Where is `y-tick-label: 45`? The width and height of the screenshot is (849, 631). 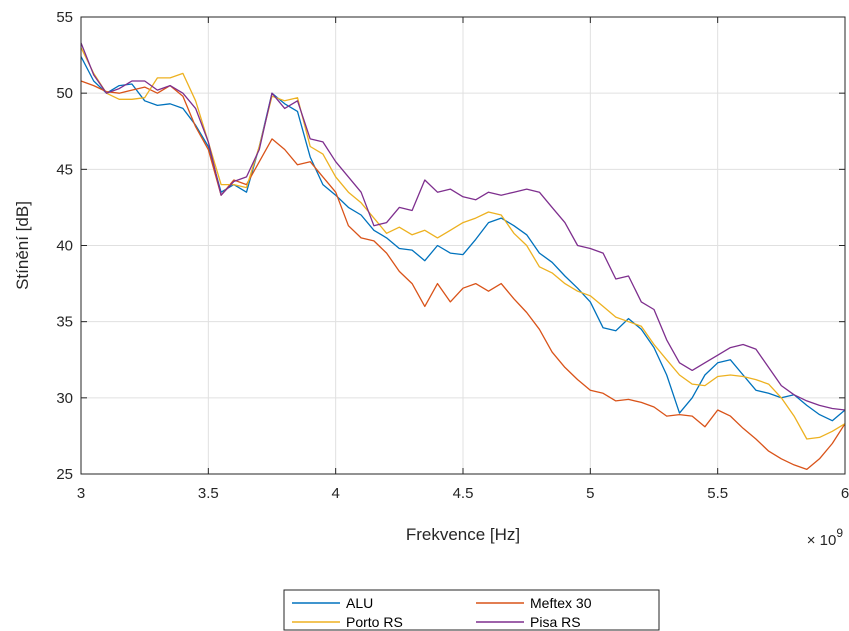 y-tick-label: 45 is located at coordinates (64, 169).